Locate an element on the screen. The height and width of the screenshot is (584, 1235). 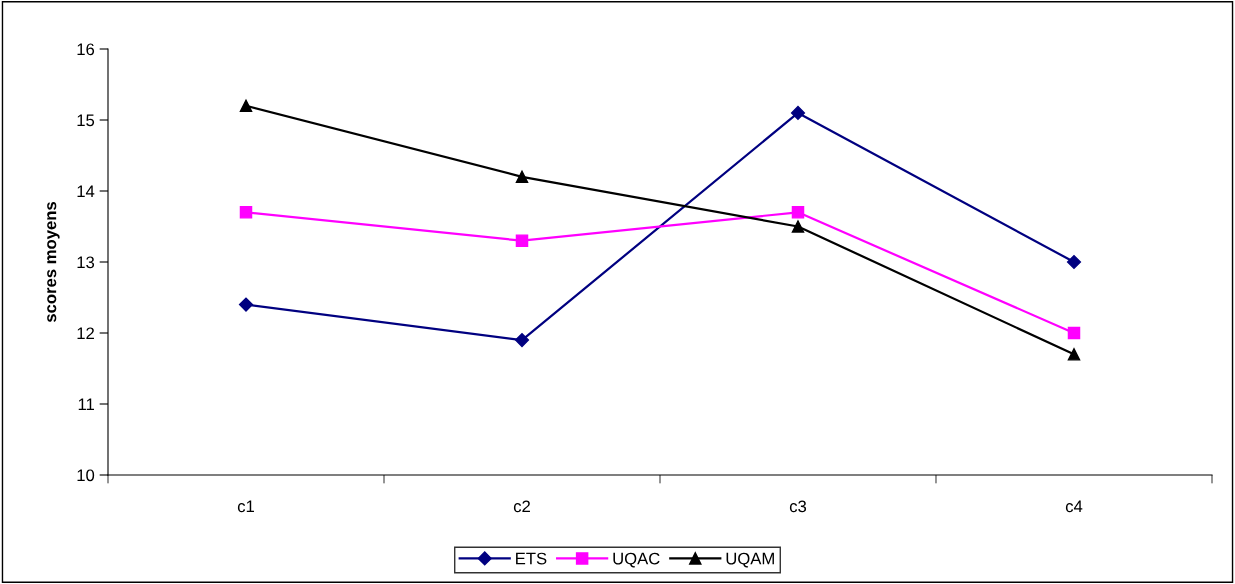
legend-label: ETS is located at coordinates (531, 558).